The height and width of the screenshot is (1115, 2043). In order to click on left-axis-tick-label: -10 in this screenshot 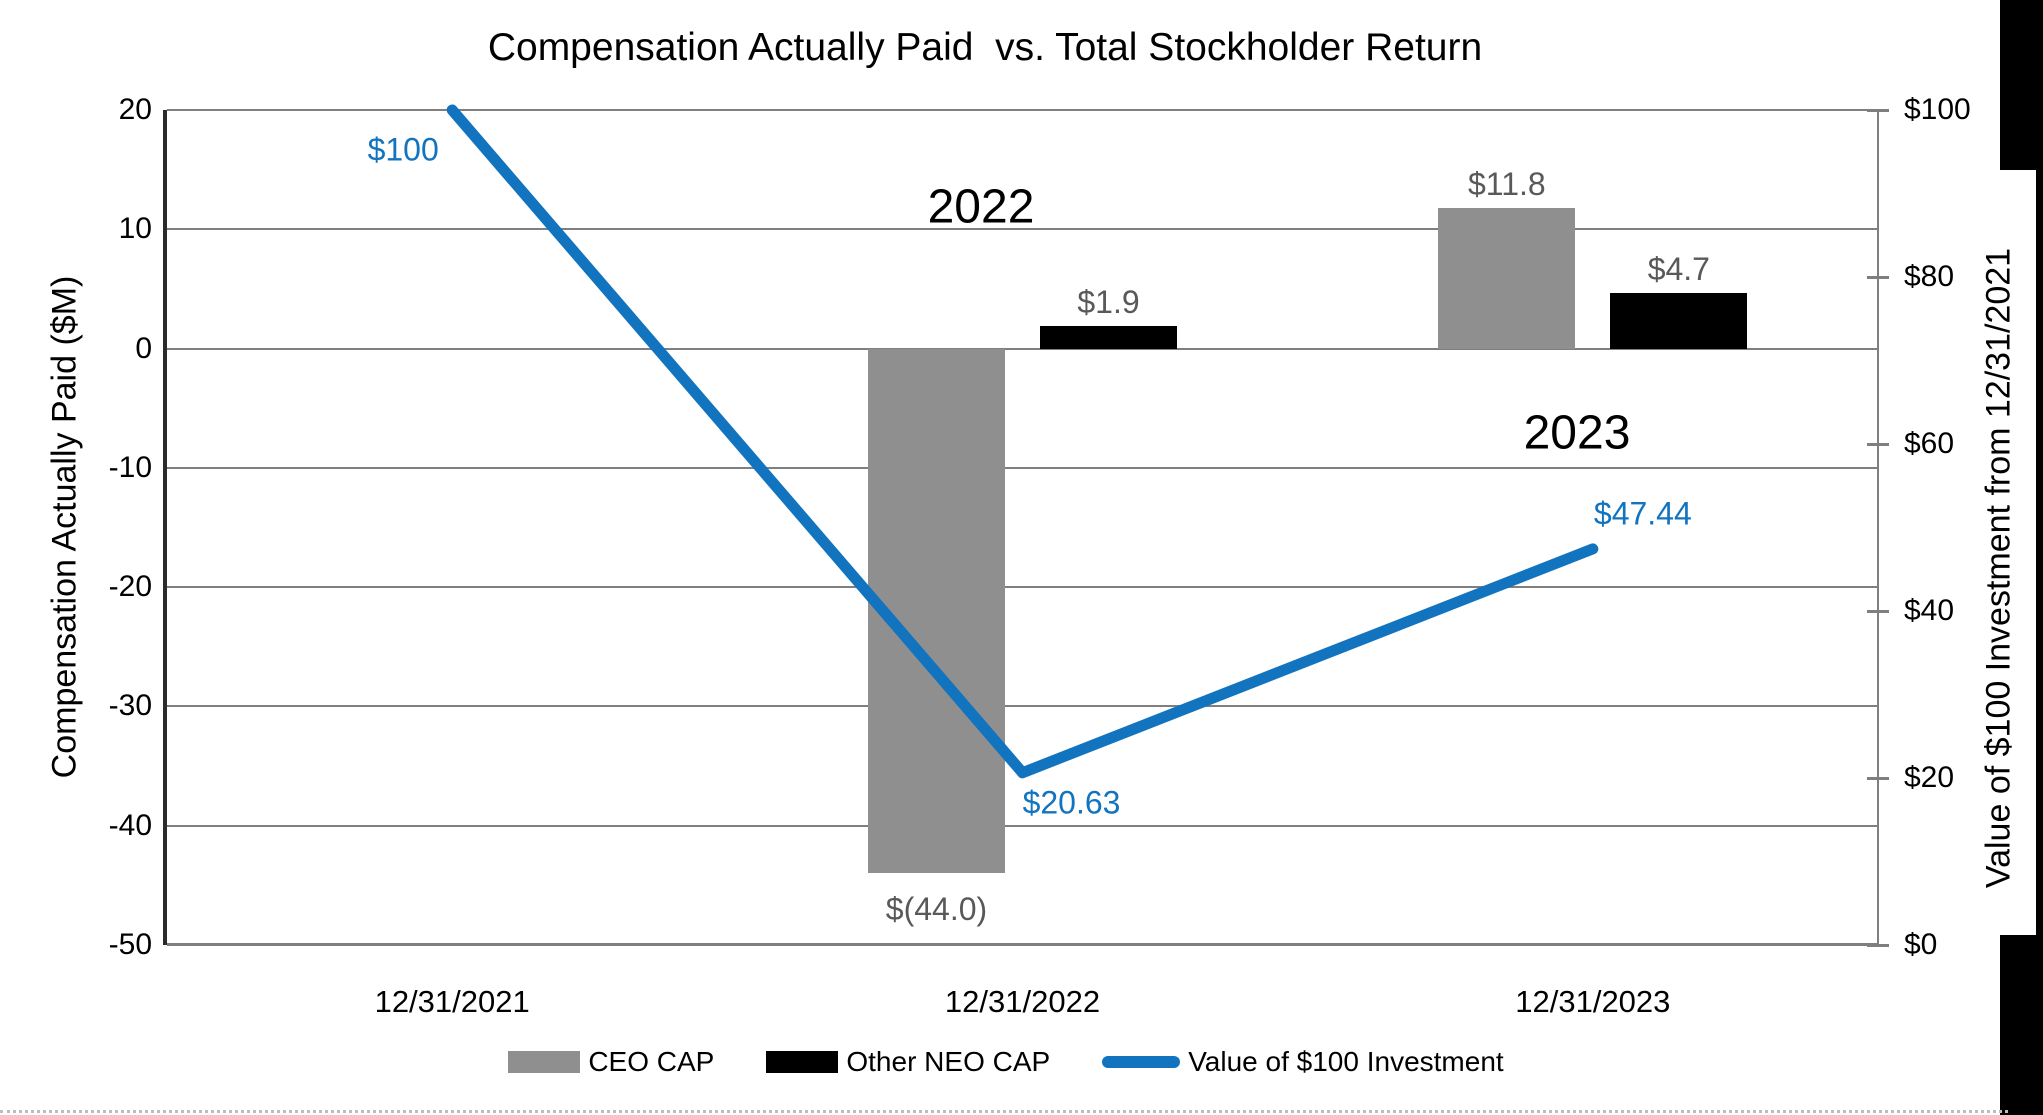, I will do `click(130, 467)`.